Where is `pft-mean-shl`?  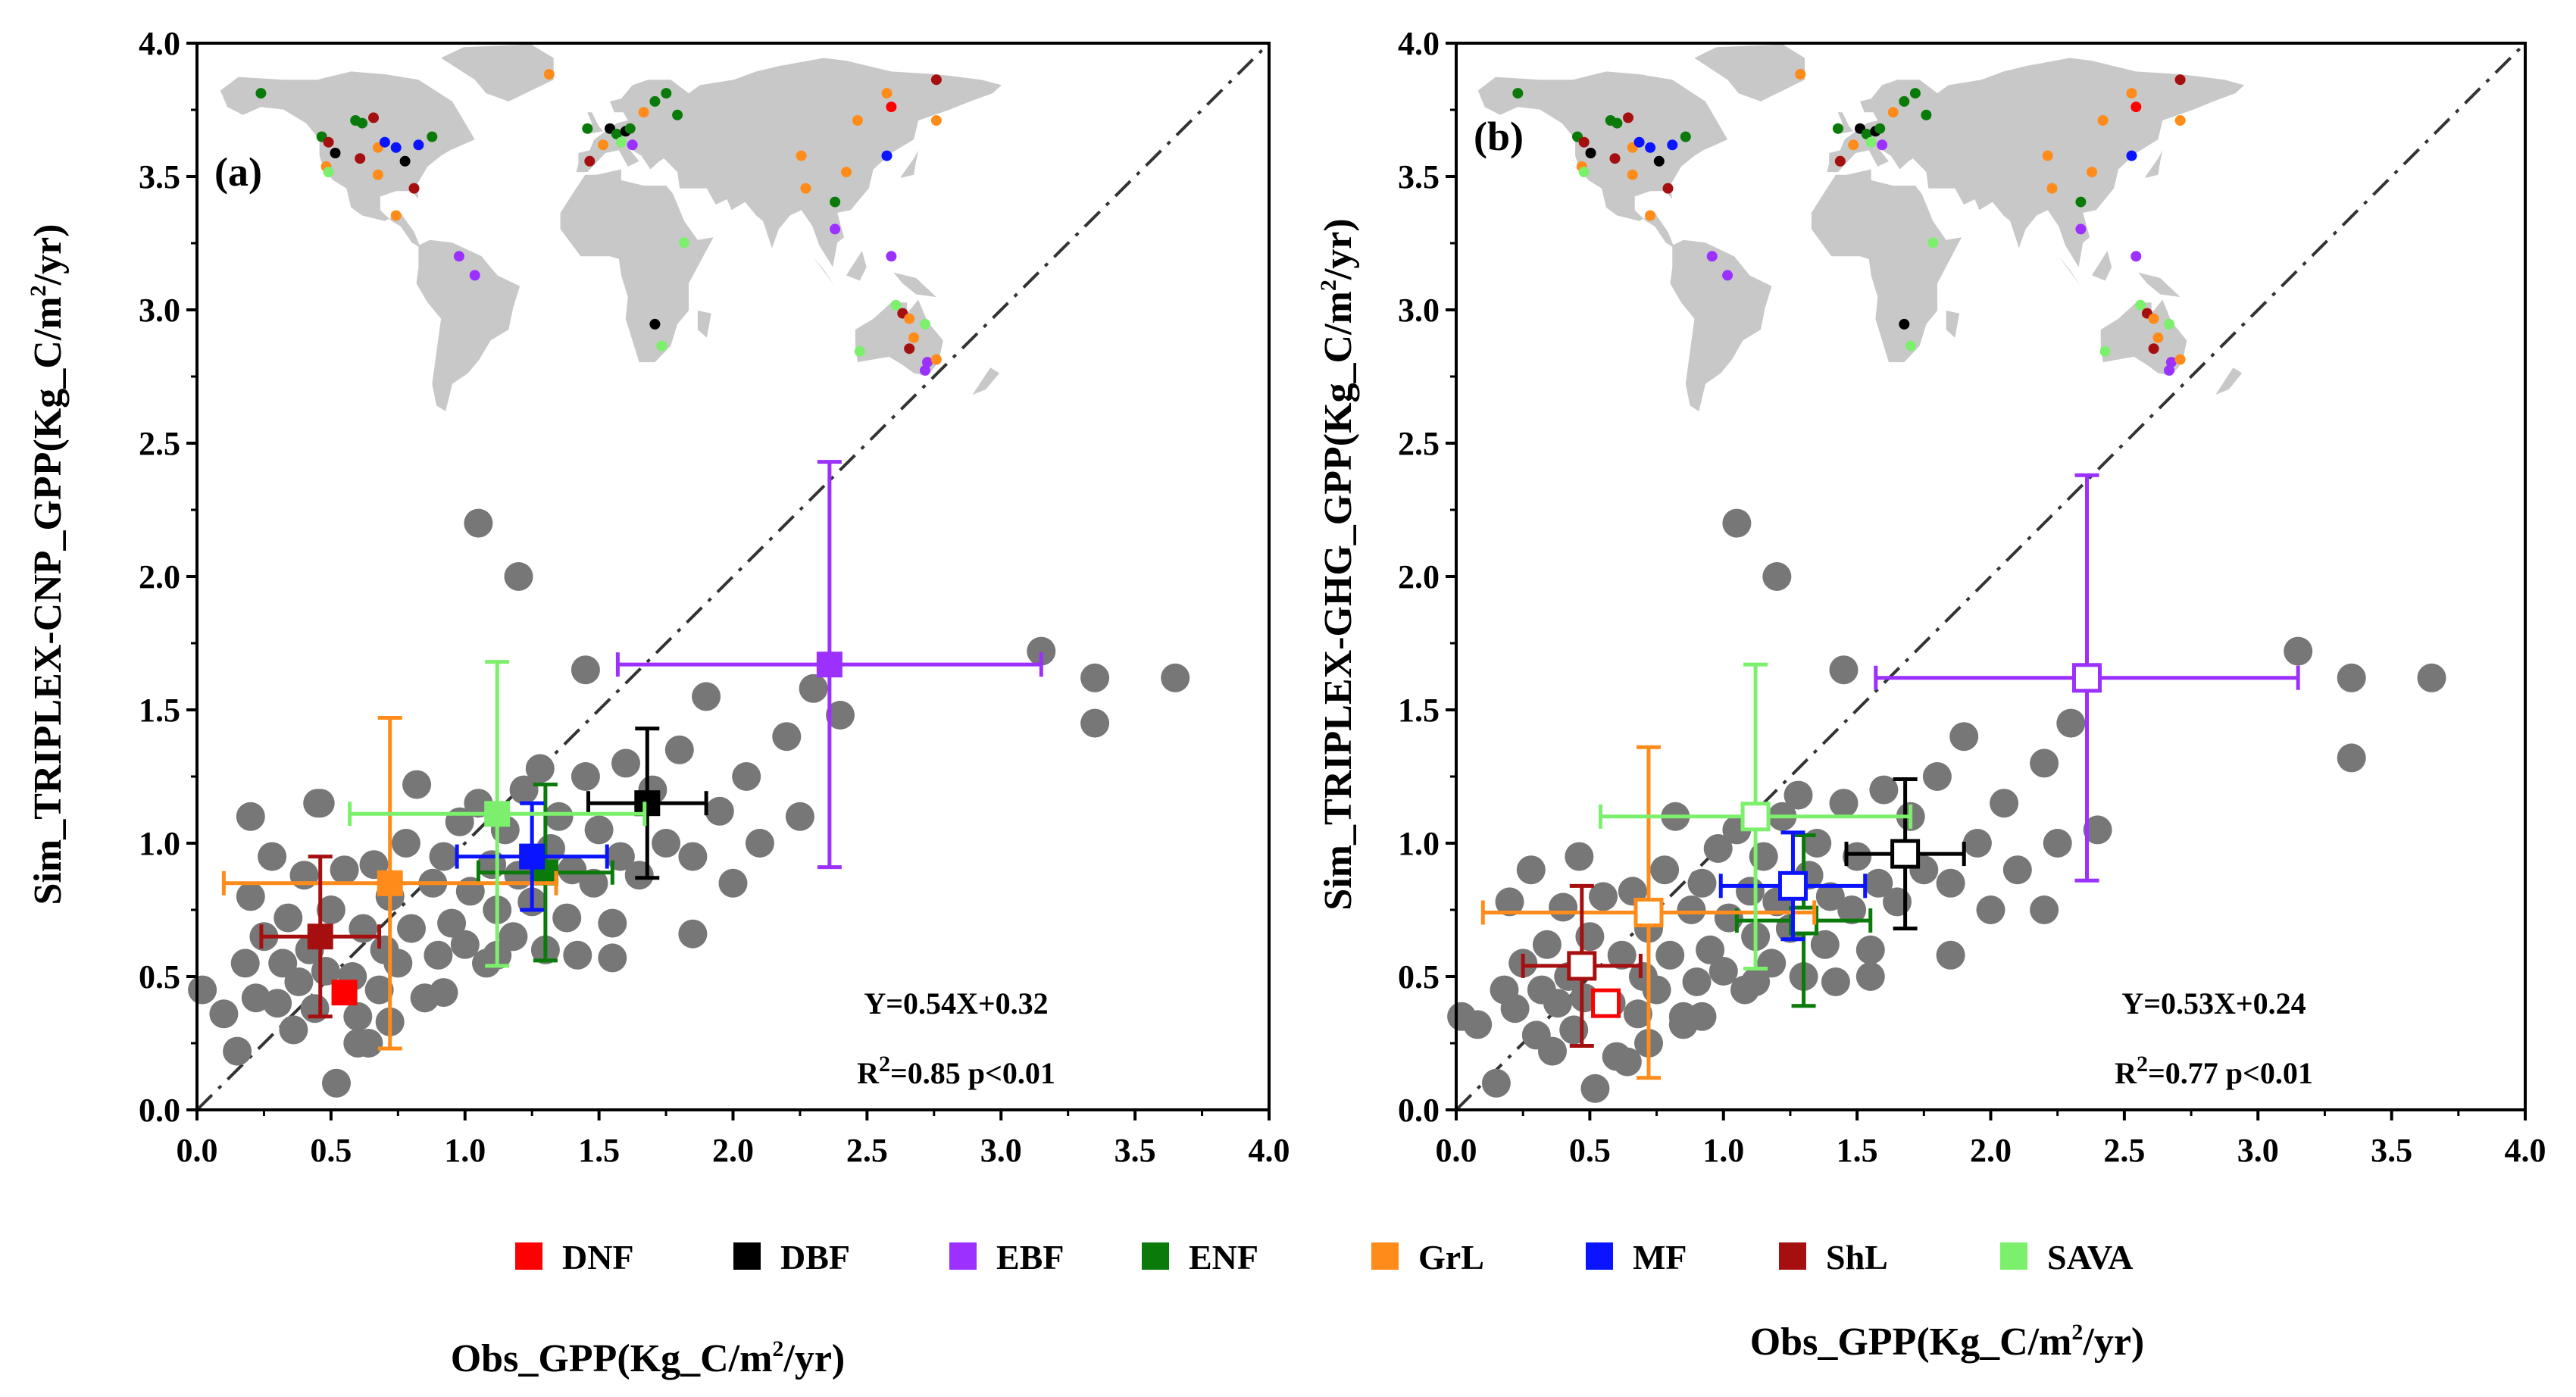
pft-mean-shl is located at coordinates (320, 937).